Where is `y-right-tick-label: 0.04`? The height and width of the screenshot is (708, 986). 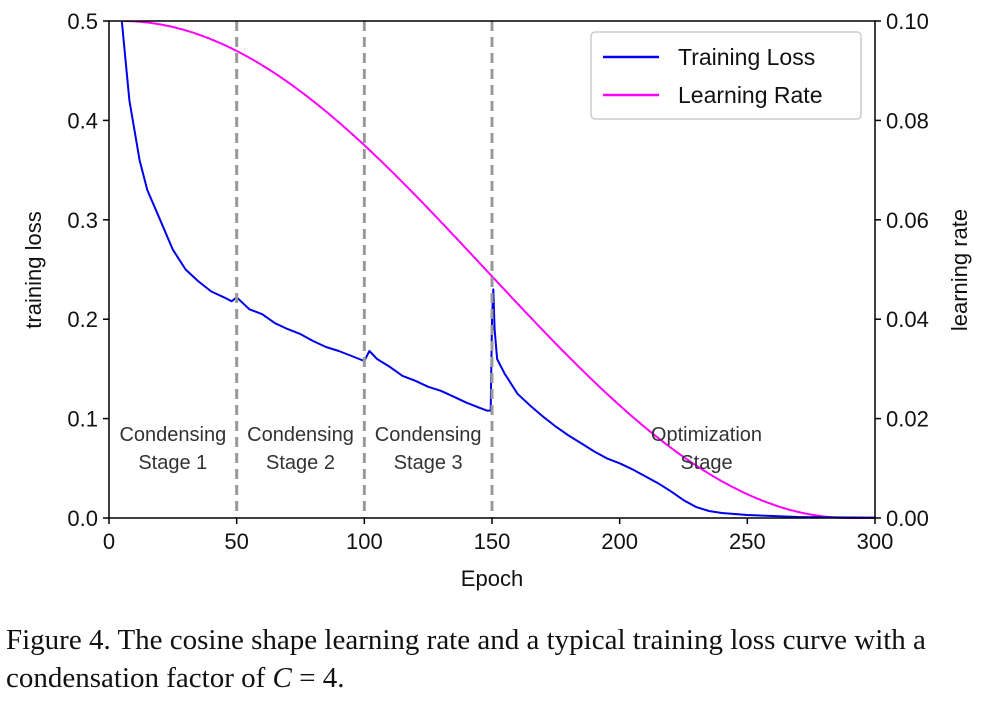 y-right-tick-label: 0.04 is located at coordinates (907, 319).